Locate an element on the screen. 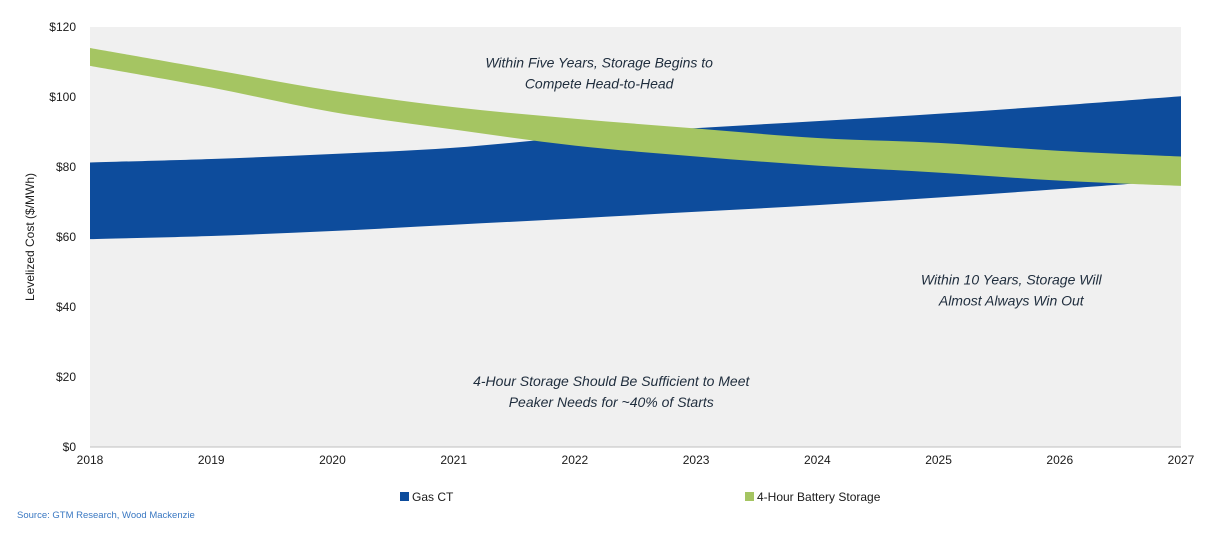 The image size is (1209, 536). legend: Gas CT 4-Hour Battery Storage is located at coordinates (640, 497).